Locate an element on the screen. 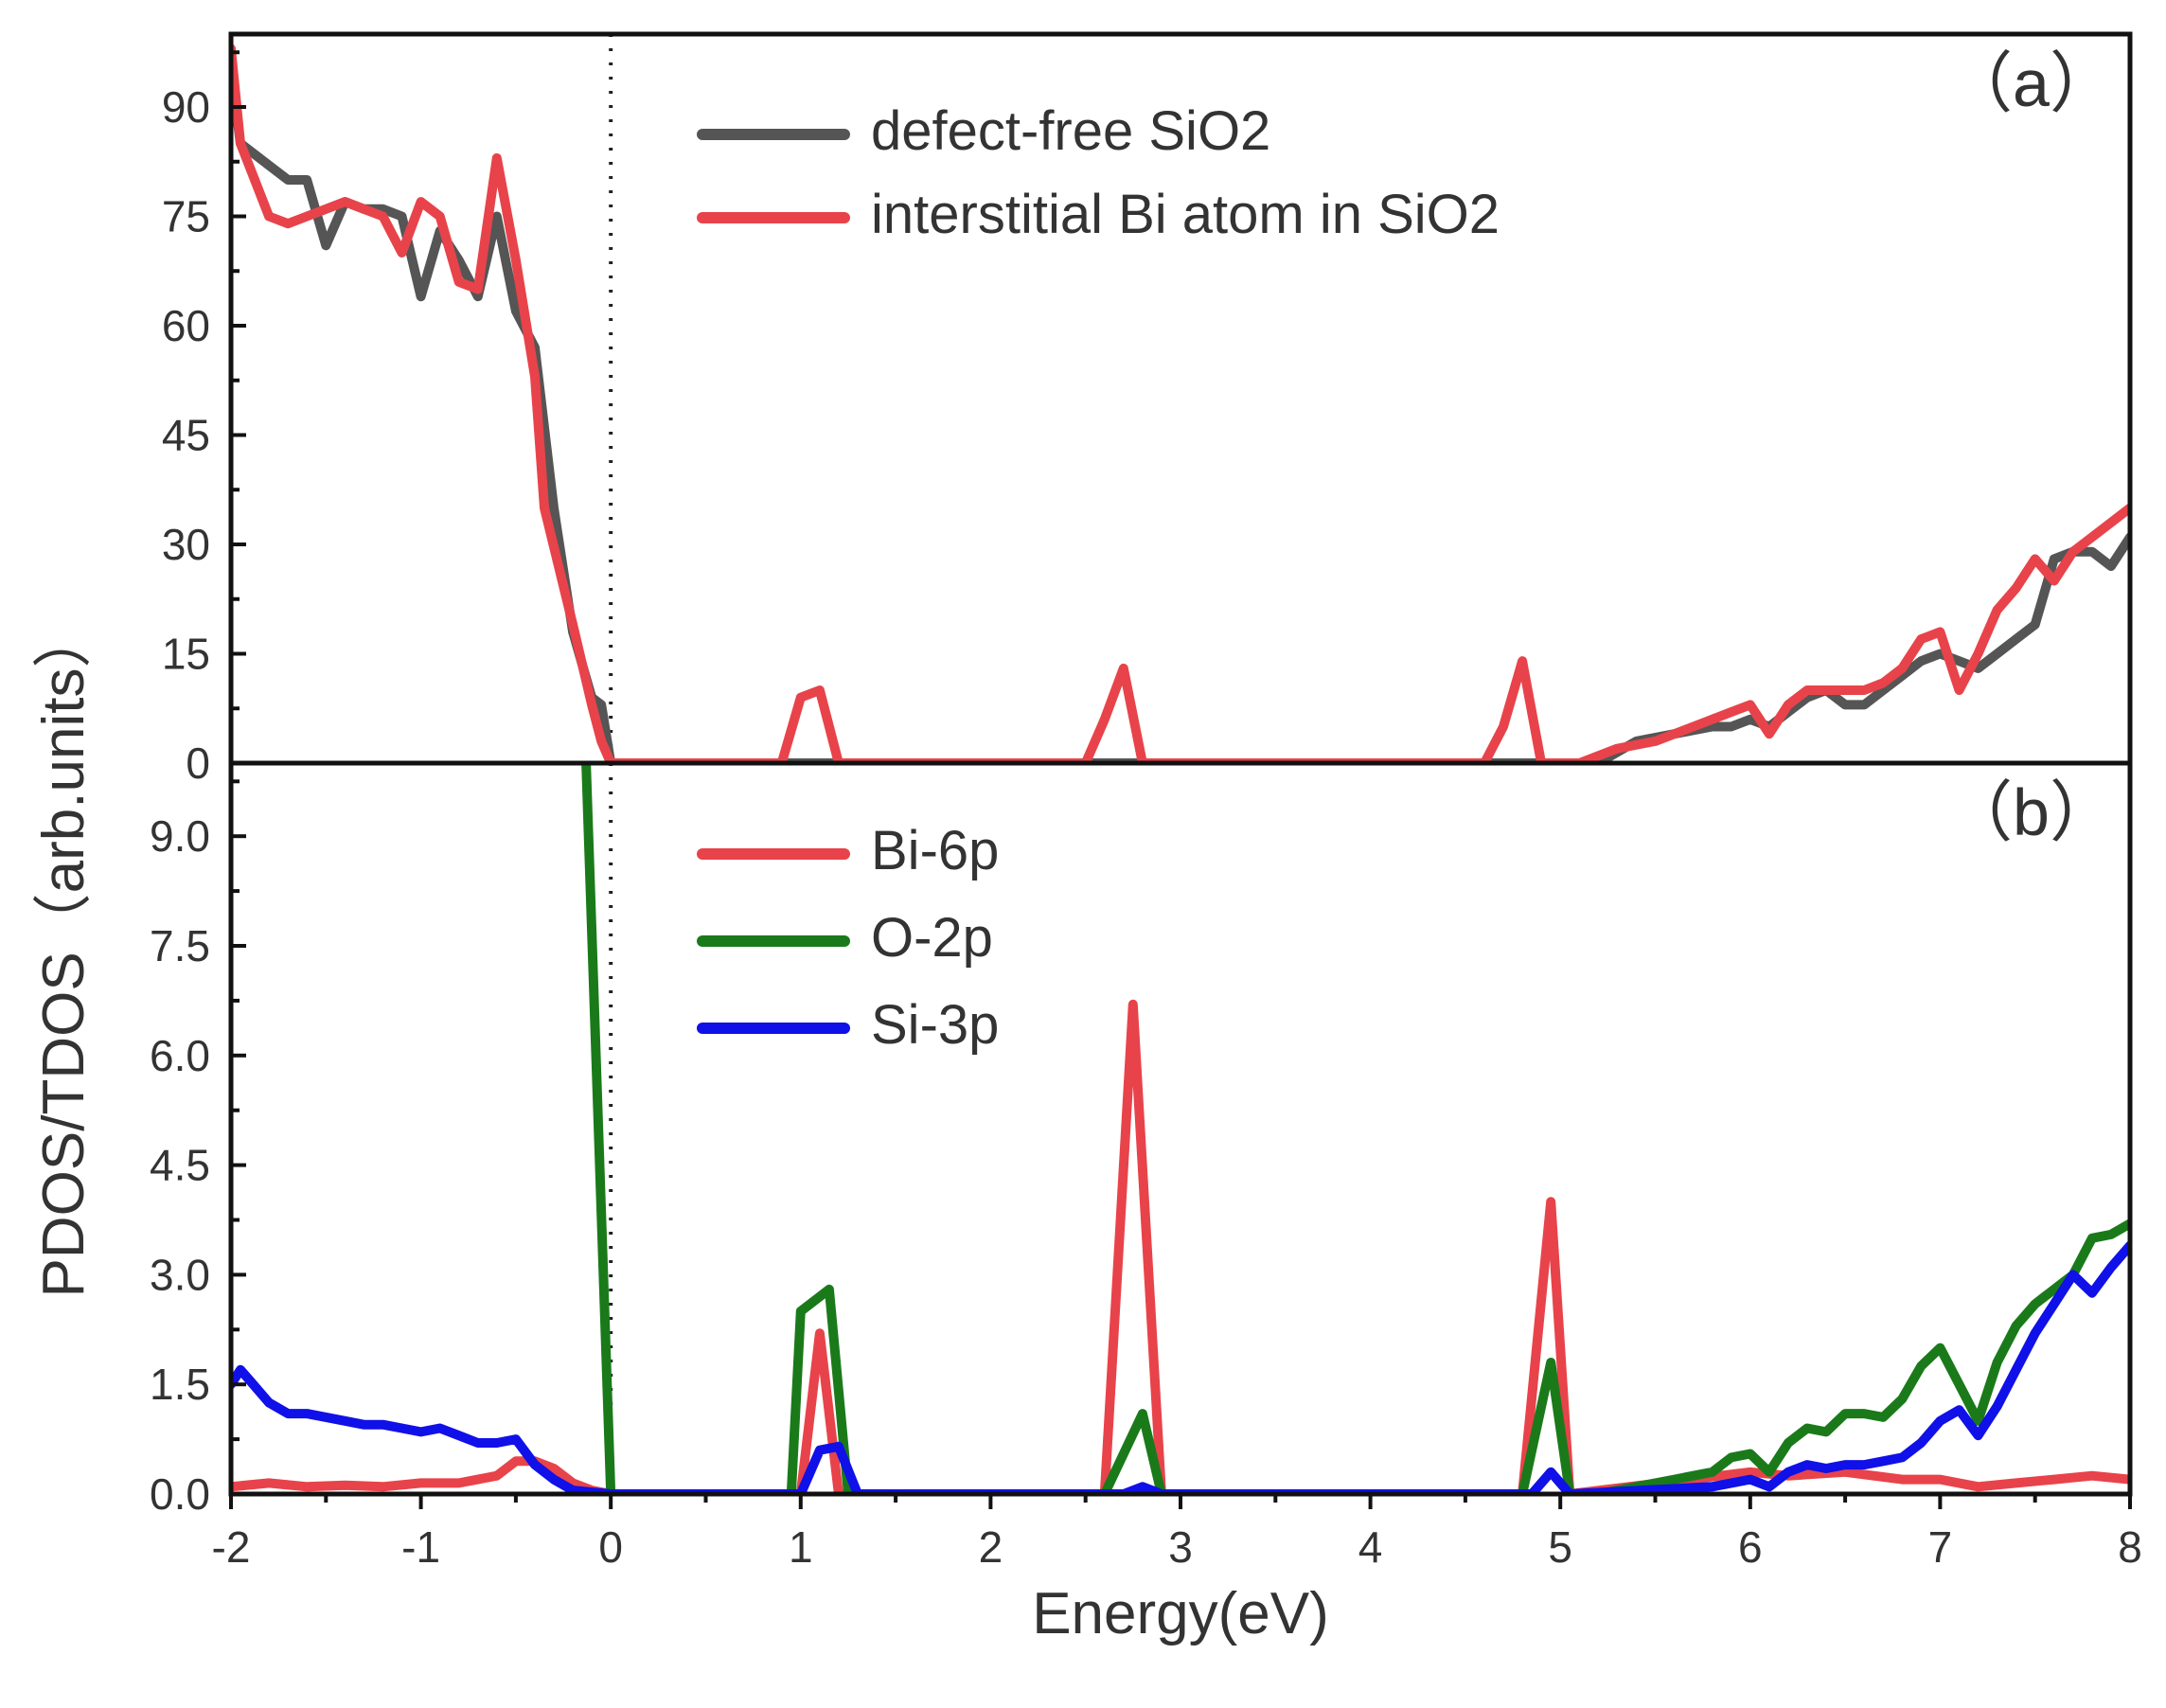 This screenshot has height=1708, width=2166. panel-label-a: （a） is located at coordinates (2031, 83).